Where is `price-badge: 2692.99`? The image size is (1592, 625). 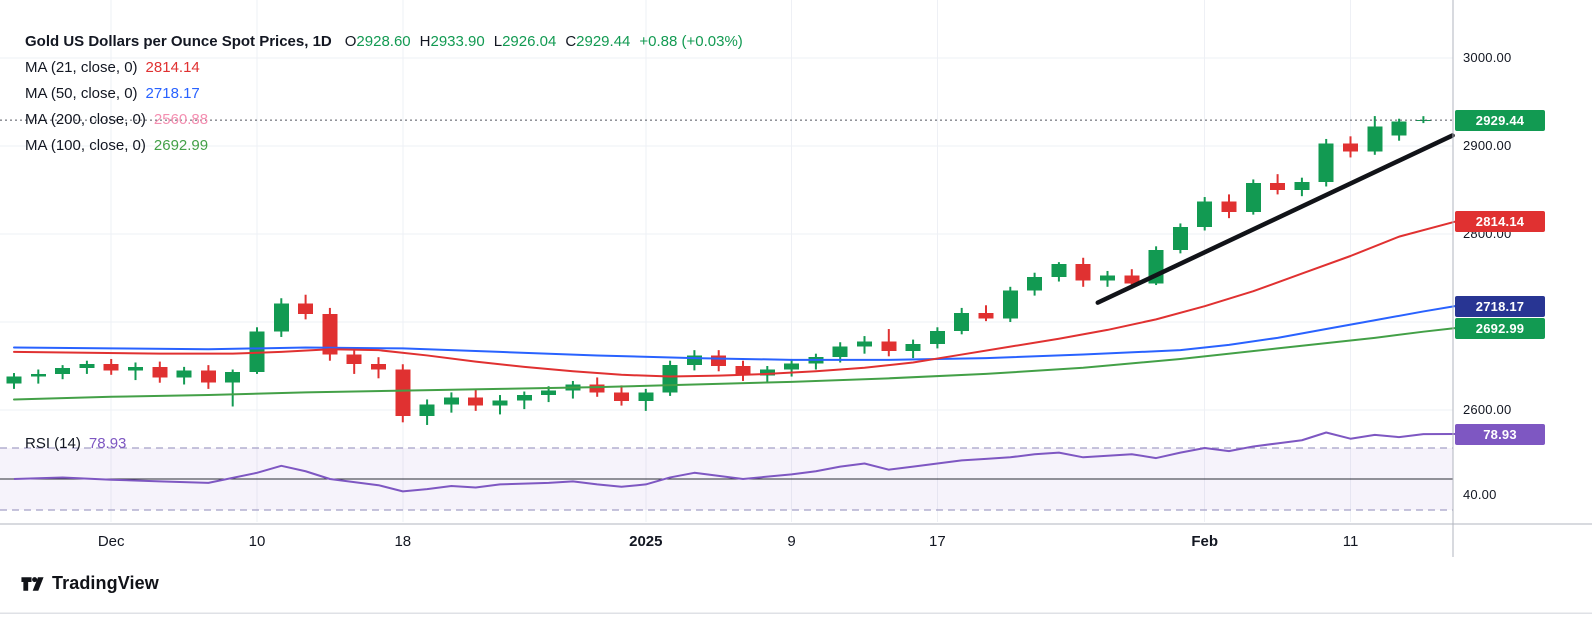
price-badge: 2692.99 is located at coordinates (1500, 328).